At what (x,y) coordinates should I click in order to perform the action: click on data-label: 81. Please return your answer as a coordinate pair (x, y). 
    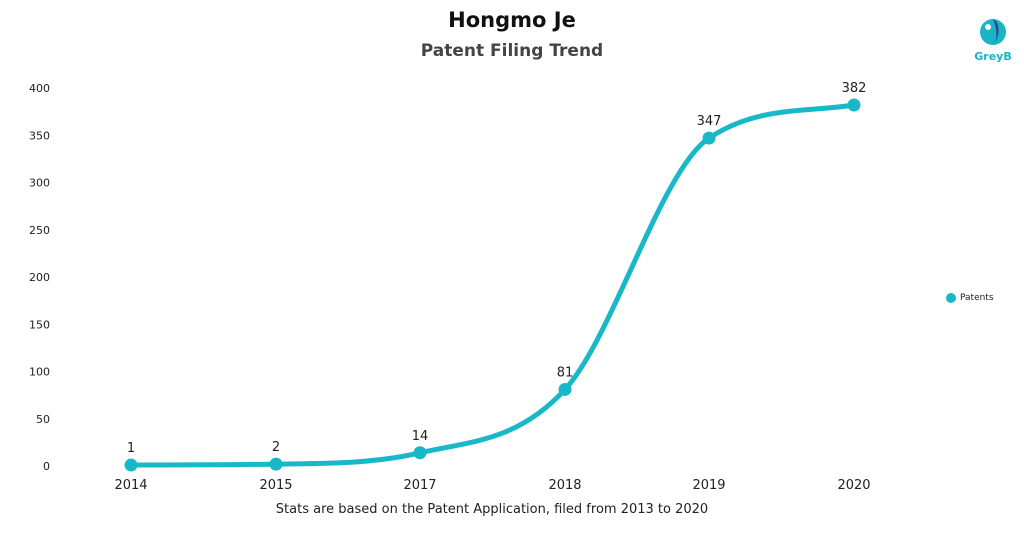
    Looking at the image, I should click on (565, 372).